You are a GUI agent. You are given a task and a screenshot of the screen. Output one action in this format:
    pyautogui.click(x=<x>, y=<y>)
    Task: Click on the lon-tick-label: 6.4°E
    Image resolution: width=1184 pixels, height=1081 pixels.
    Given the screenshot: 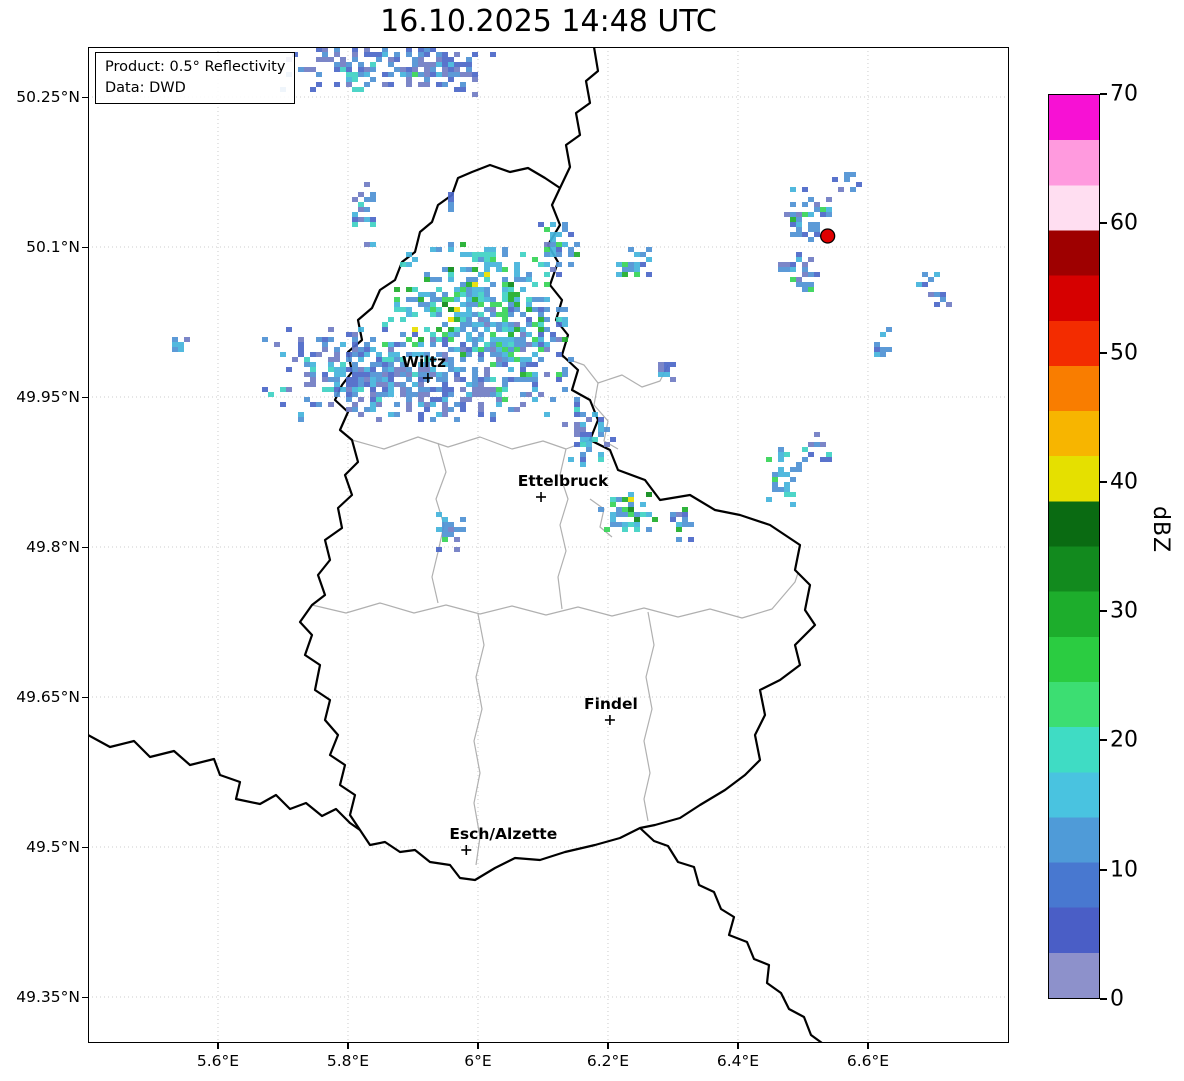 What is the action you would take?
    pyautogui.click(x=738, y=1061)
    